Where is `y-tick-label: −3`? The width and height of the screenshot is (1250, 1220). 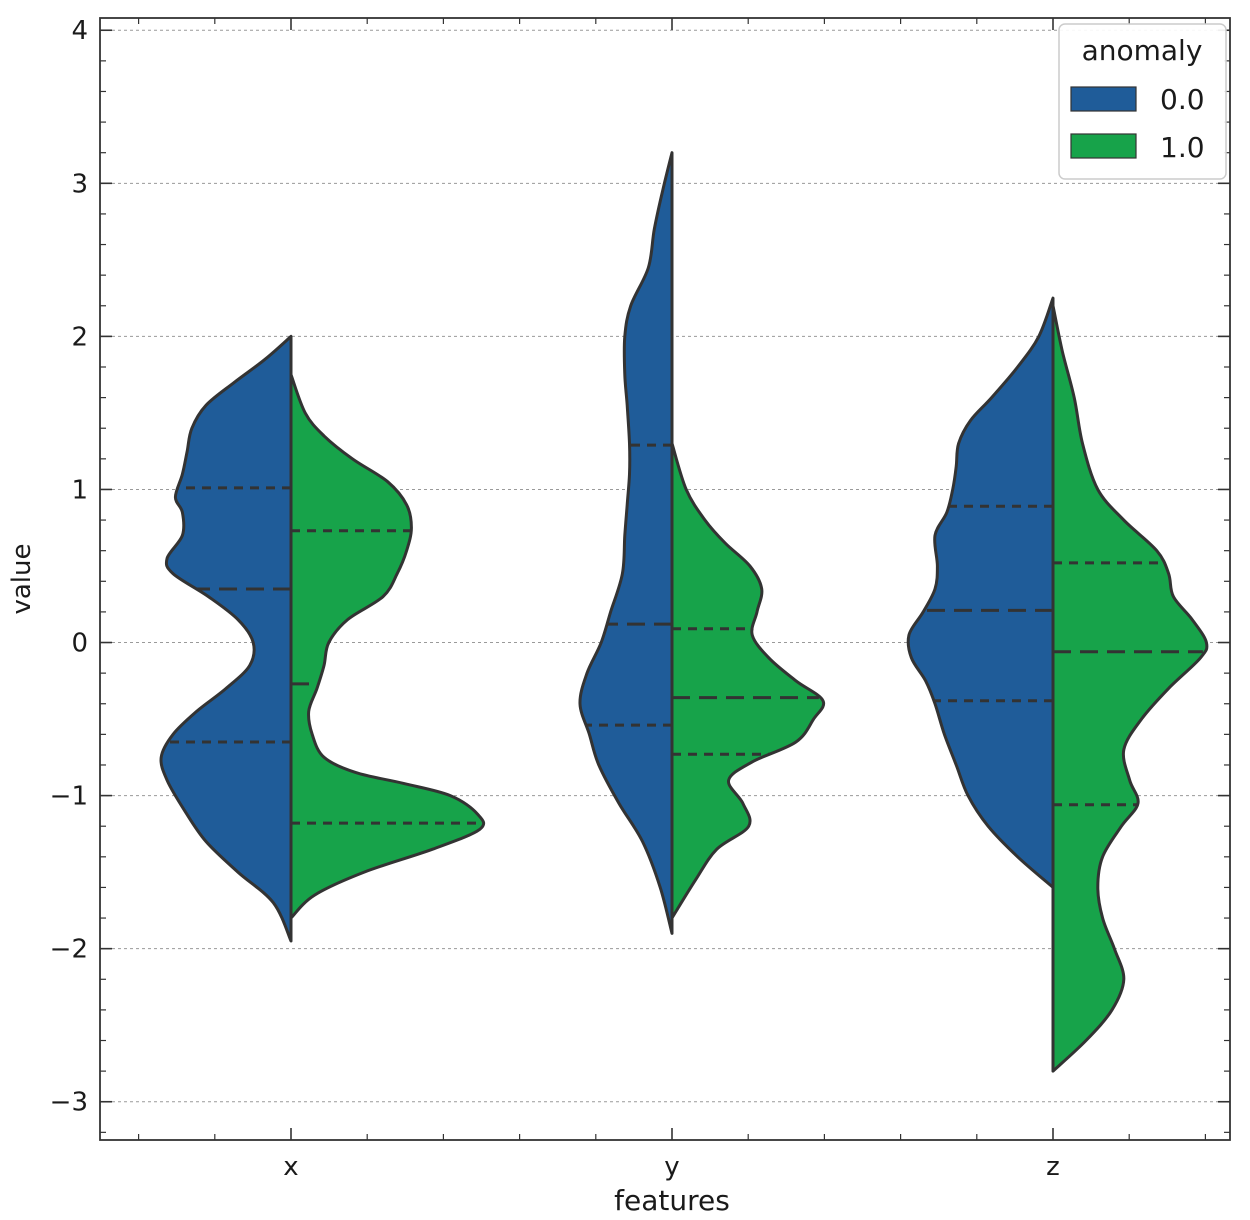 y-tick-label: −3 is located at coordinates (69, 1103).